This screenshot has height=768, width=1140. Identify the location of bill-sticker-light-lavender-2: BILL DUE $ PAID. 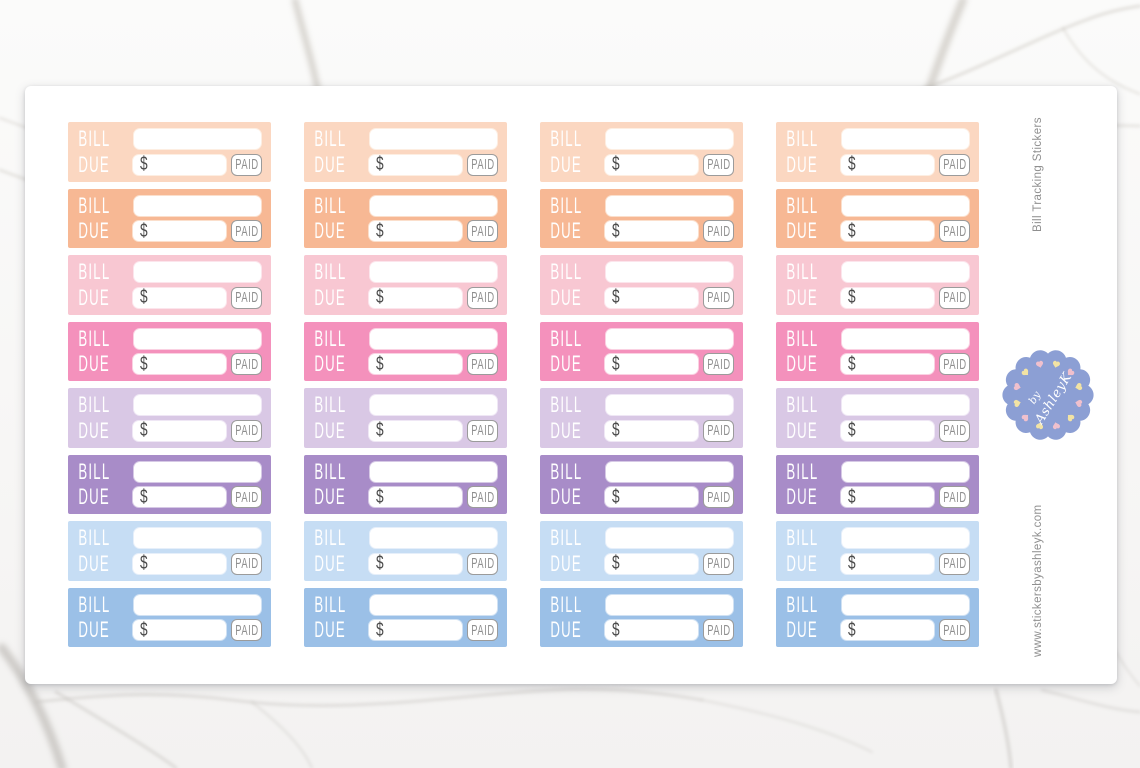
(405, 418).